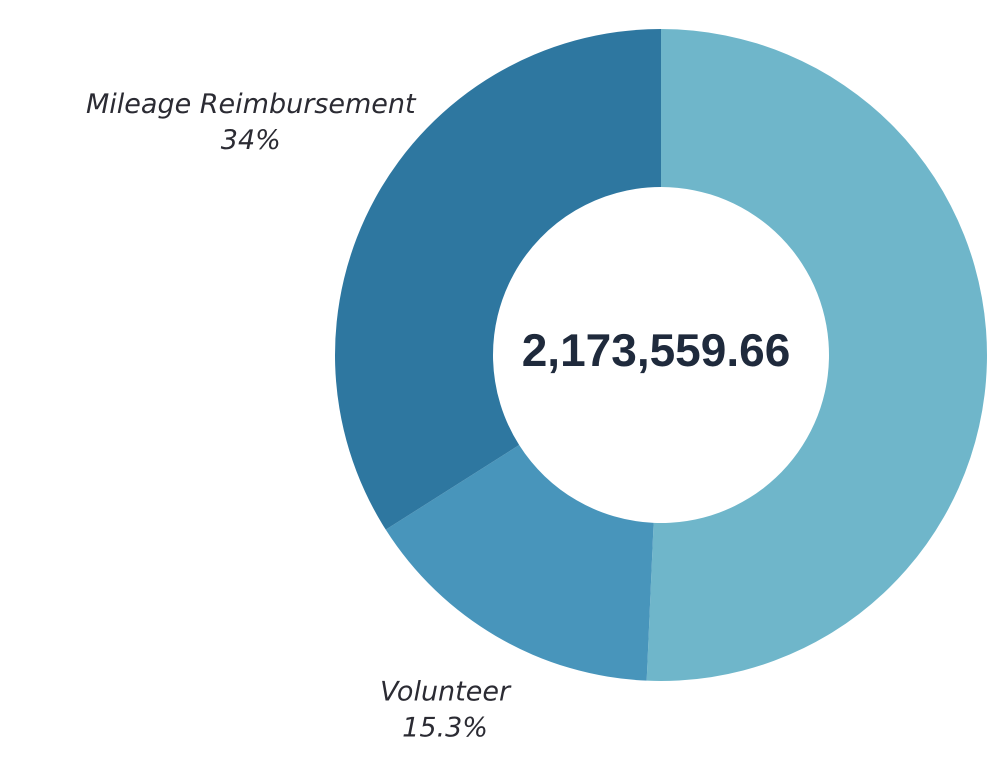 Image resolution: width=996 pixels, height=762 pixels. What do you see at coordinates (445, 728) in the screenshot?
I see `data-label: 15.3%` at bounding box center [445, 728].